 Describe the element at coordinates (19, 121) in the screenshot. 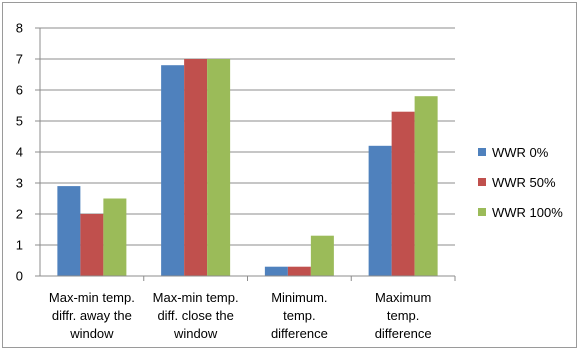

I see `y-tick-label: 5` at that location.